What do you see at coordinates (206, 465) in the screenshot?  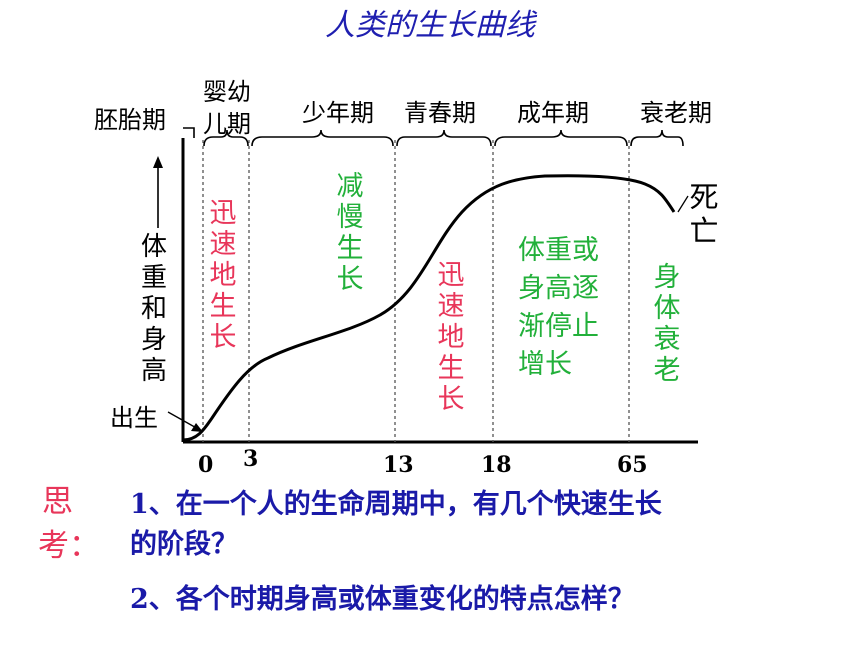 I see `tick-0: 0` at bounding box center [206, 465].